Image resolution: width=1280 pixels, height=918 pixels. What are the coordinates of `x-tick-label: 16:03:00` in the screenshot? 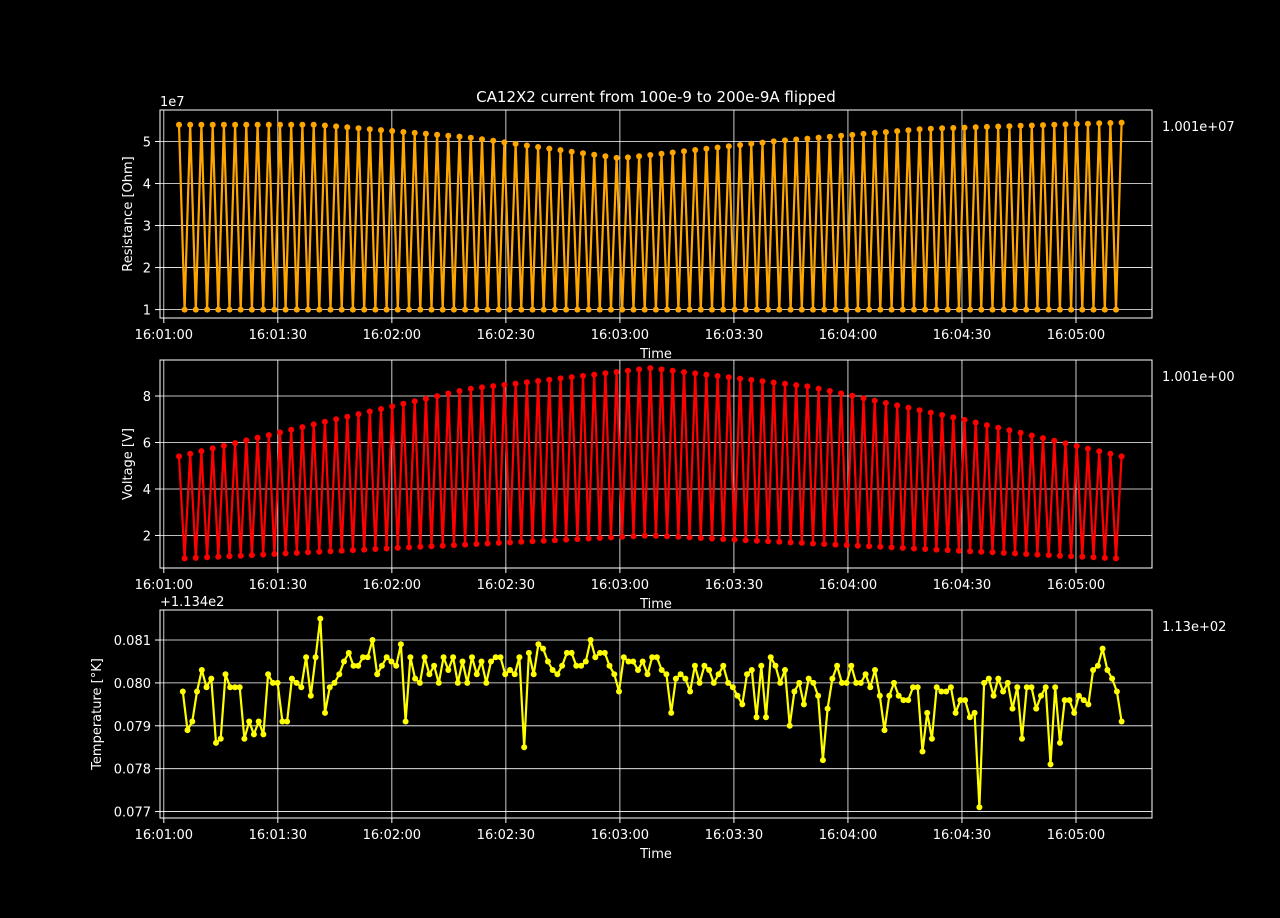 It's located at (620, 585).